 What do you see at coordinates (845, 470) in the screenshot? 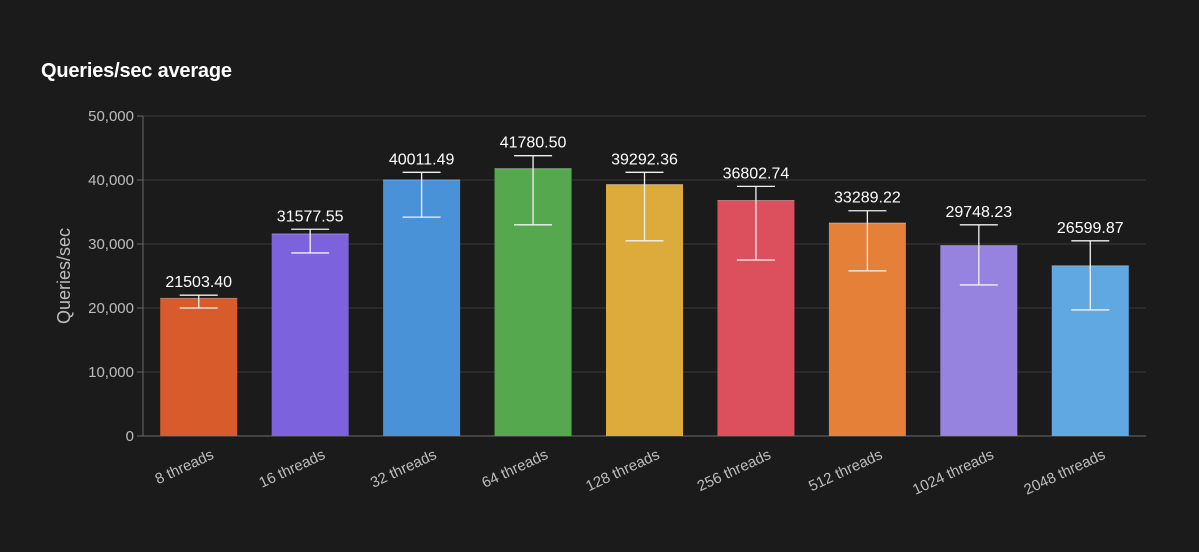
I see `x-tick-label: 512 threads` at bounding box center [845, 470].